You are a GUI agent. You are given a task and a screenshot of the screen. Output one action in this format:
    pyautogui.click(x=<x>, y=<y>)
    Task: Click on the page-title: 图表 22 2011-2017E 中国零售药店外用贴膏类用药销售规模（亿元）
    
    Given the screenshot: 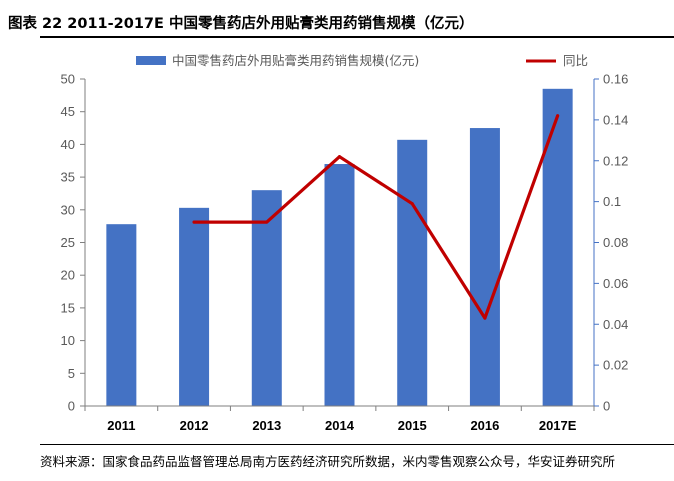 What is the action you would take?
    pyautogui.click(x=241, y=24)
    